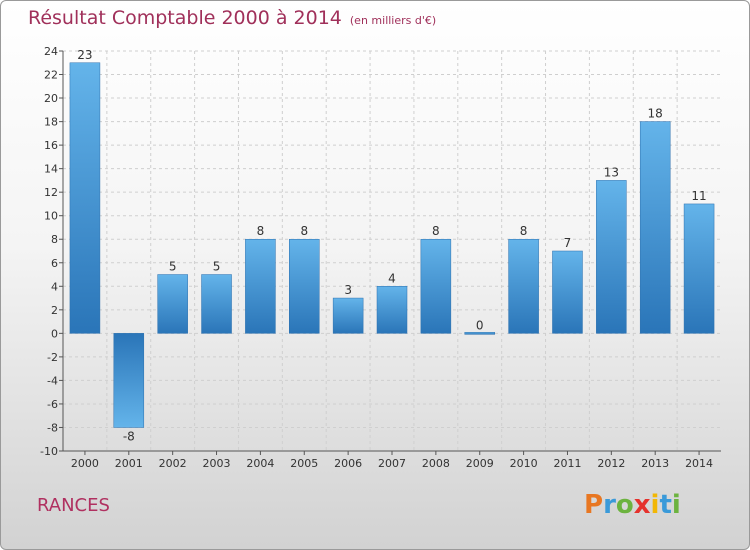  Describe the element at coordinates (51, 192) in the screenshot. I see `y-tick-label: 12` at that location.